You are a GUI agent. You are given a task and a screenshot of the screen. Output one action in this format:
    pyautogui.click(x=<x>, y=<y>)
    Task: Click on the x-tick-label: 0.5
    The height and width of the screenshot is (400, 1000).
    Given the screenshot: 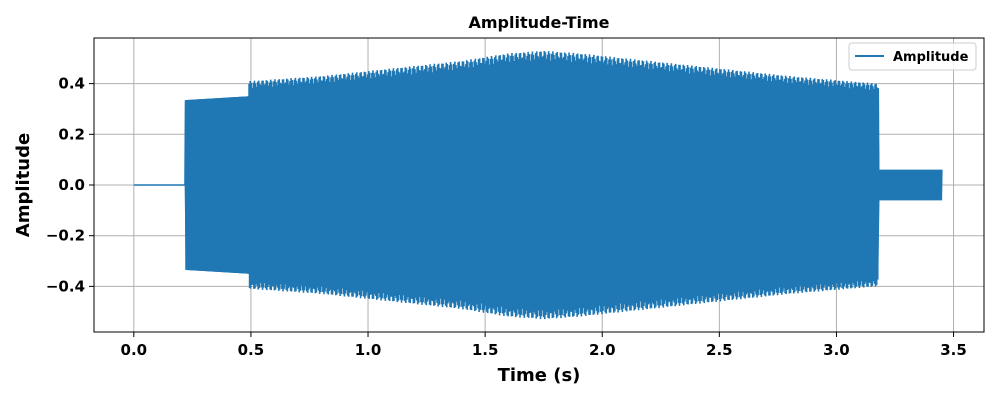 What is the action you would take?
    pyautogui.click(x=251, y=350)
    